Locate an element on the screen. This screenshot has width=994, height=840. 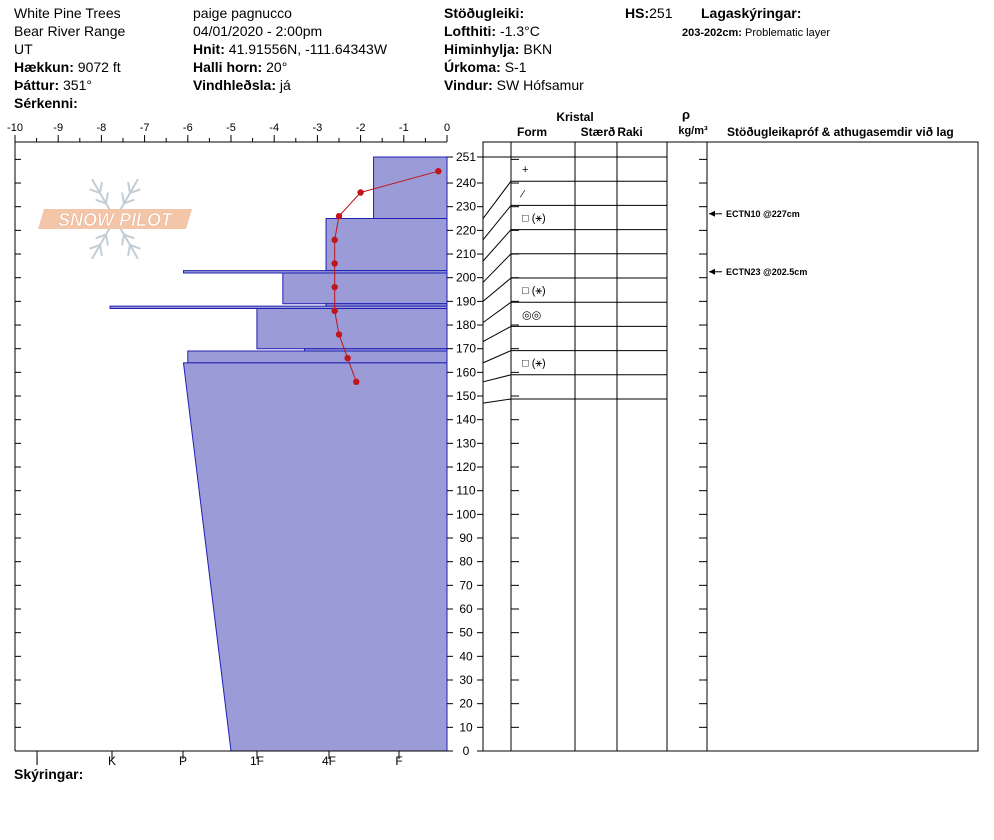
precipitation: Úrkoma: S-1 is located at coordinates (485, 67).